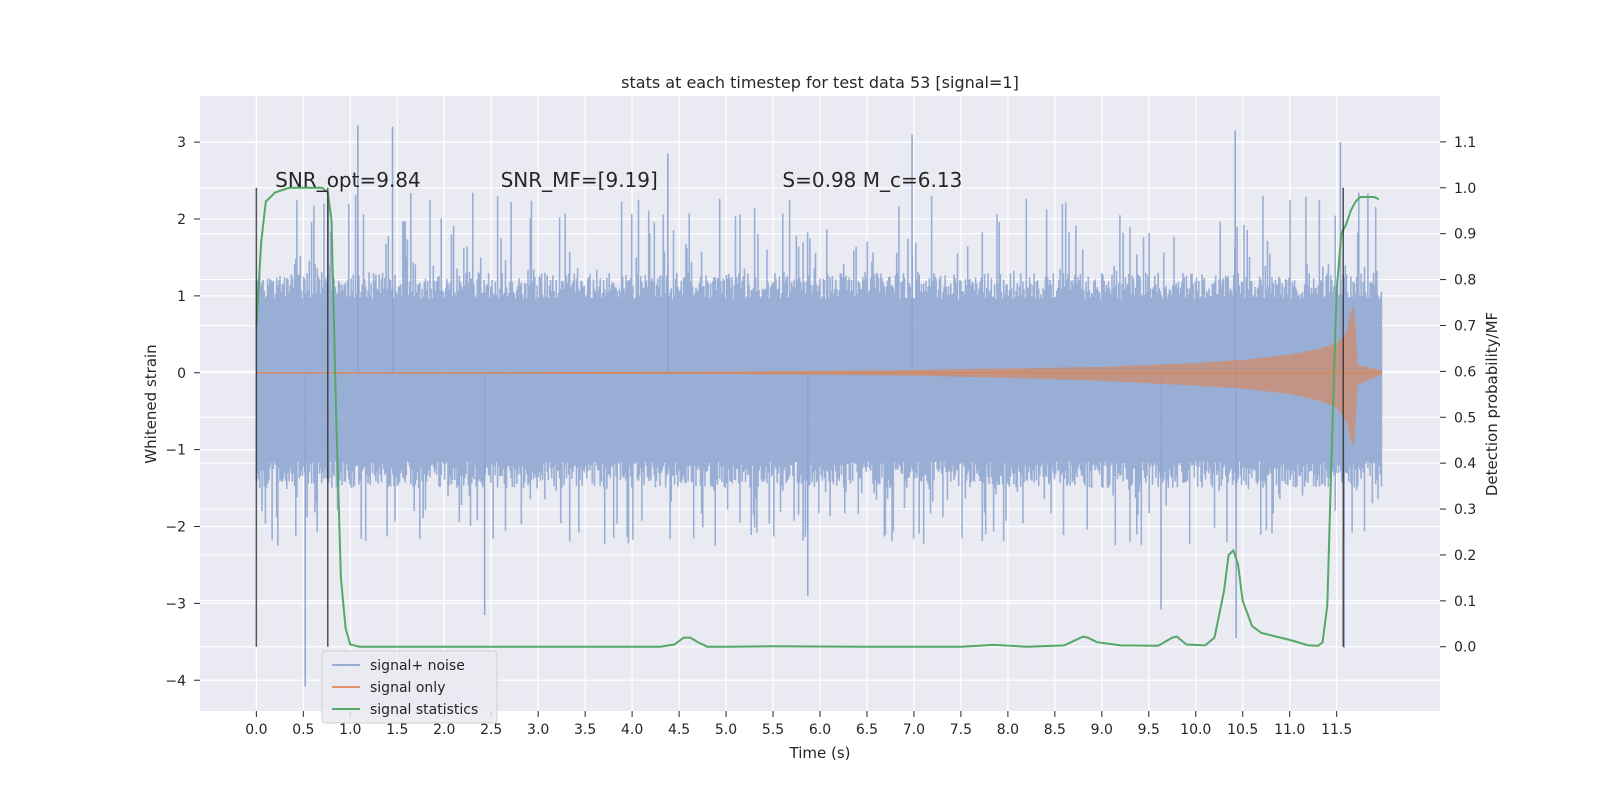  What do you see at coordinates (181, 374) in the screenshot?
I see `y-tick-label: 0` at bounding box center [181, 374].